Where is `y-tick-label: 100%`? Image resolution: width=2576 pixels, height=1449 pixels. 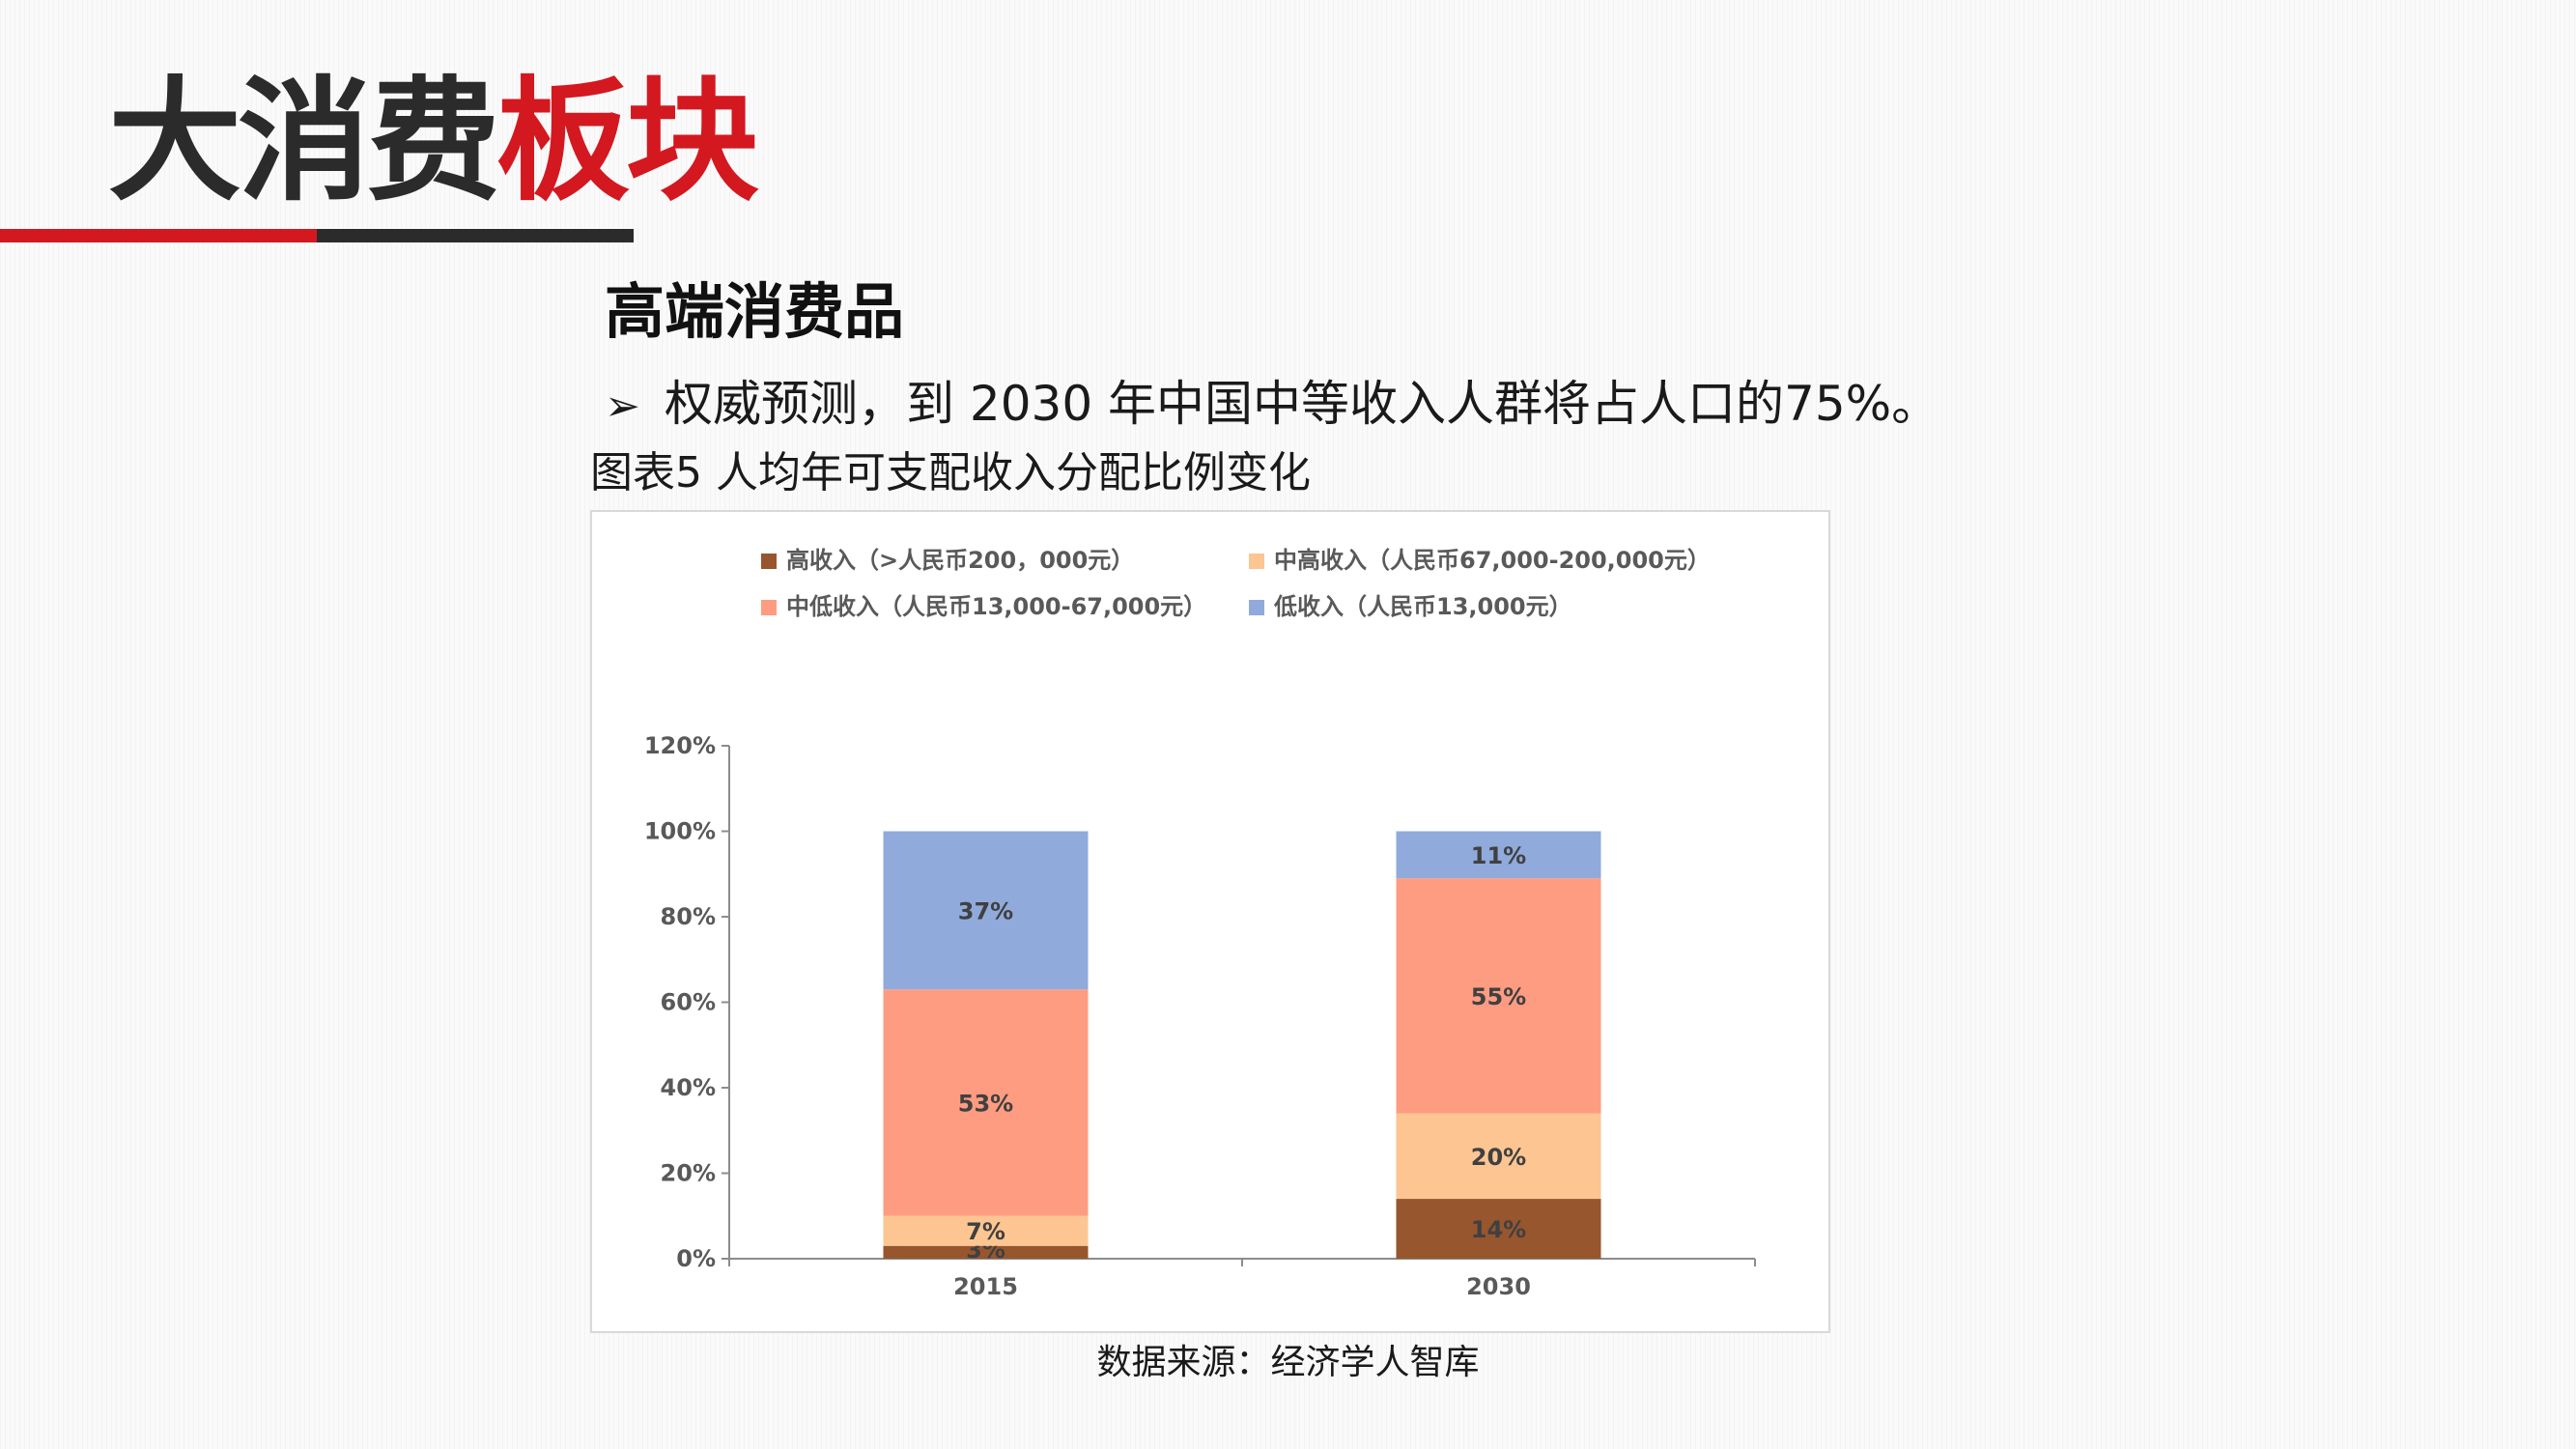
y-tick-label: 100% is located at coordinates (680, 831).